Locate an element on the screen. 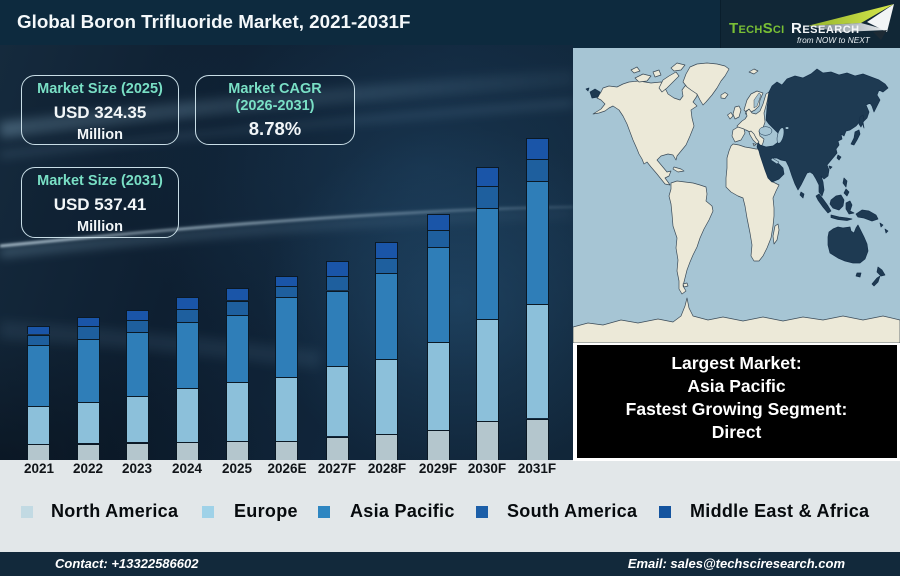  svg-text: TECHSCI is located at coordinates (757, 28).